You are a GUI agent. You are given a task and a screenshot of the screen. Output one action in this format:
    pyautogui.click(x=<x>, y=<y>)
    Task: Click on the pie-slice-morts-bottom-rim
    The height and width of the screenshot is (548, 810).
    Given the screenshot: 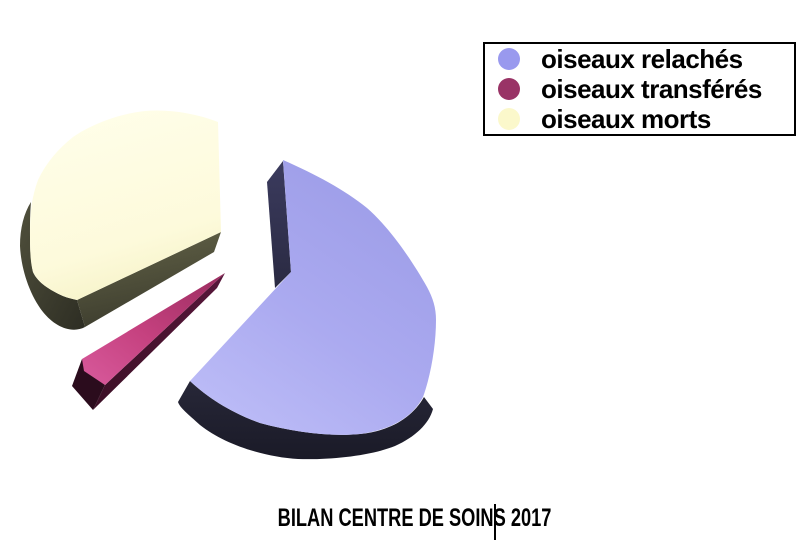 What is the action you would take?
    pyautogui.click(x=52, y=266)
    